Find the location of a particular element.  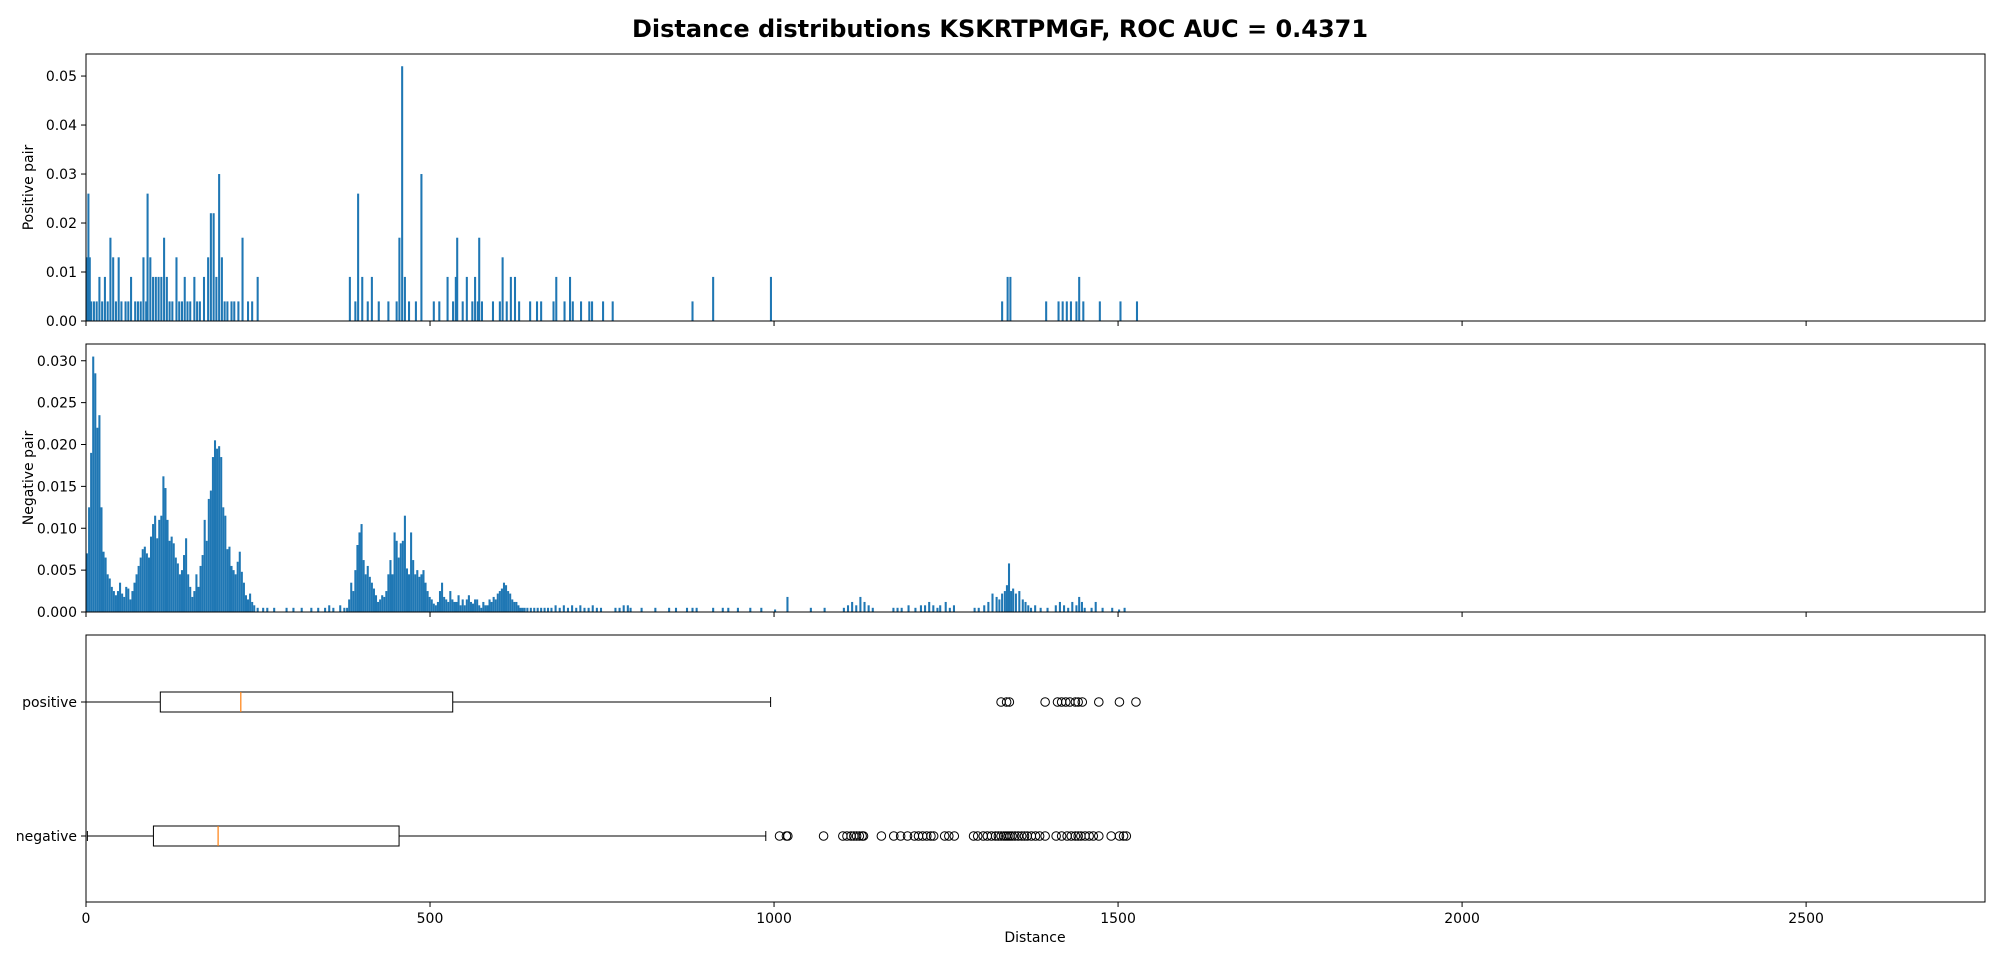

y-tick-label: 0.03 is located at coordinates (61, 175).